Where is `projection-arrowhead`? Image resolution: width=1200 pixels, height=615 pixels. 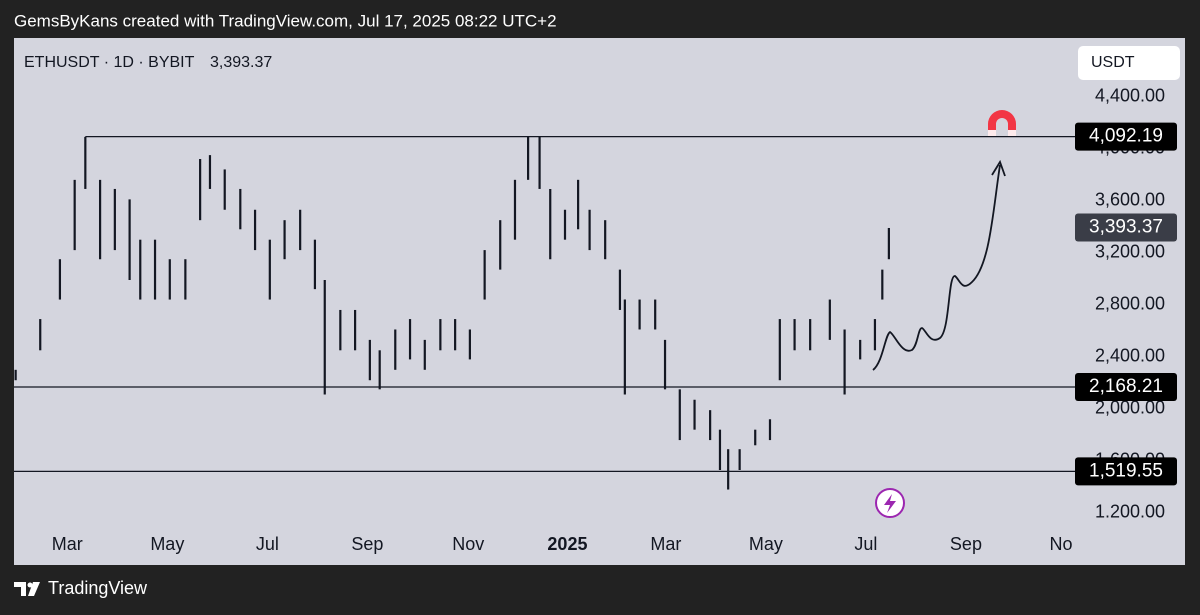 projection-arrowhead is located at coordinates (998, 168).